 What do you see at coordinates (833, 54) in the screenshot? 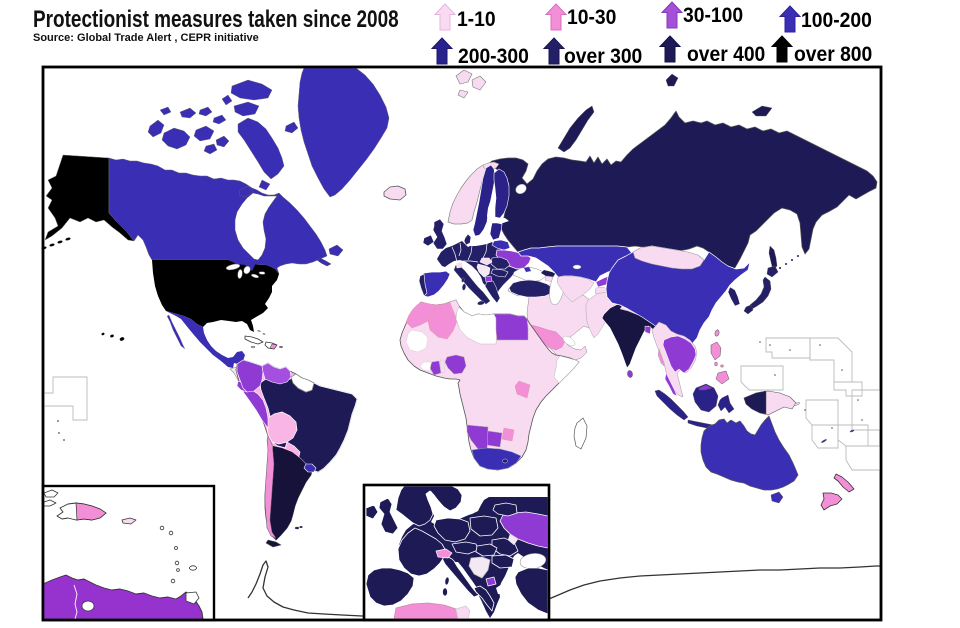
I see `svg-text: over 800` at bounding box center [833, 54].